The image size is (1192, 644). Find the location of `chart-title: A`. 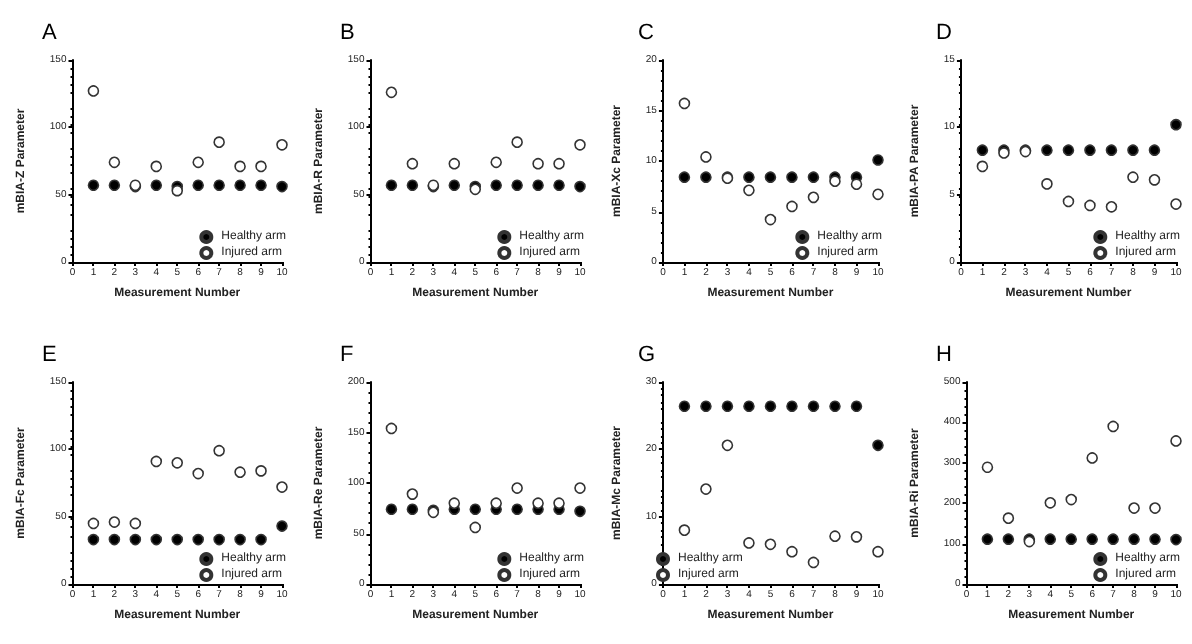

chart-title: A is located at coordinates (50, 33).